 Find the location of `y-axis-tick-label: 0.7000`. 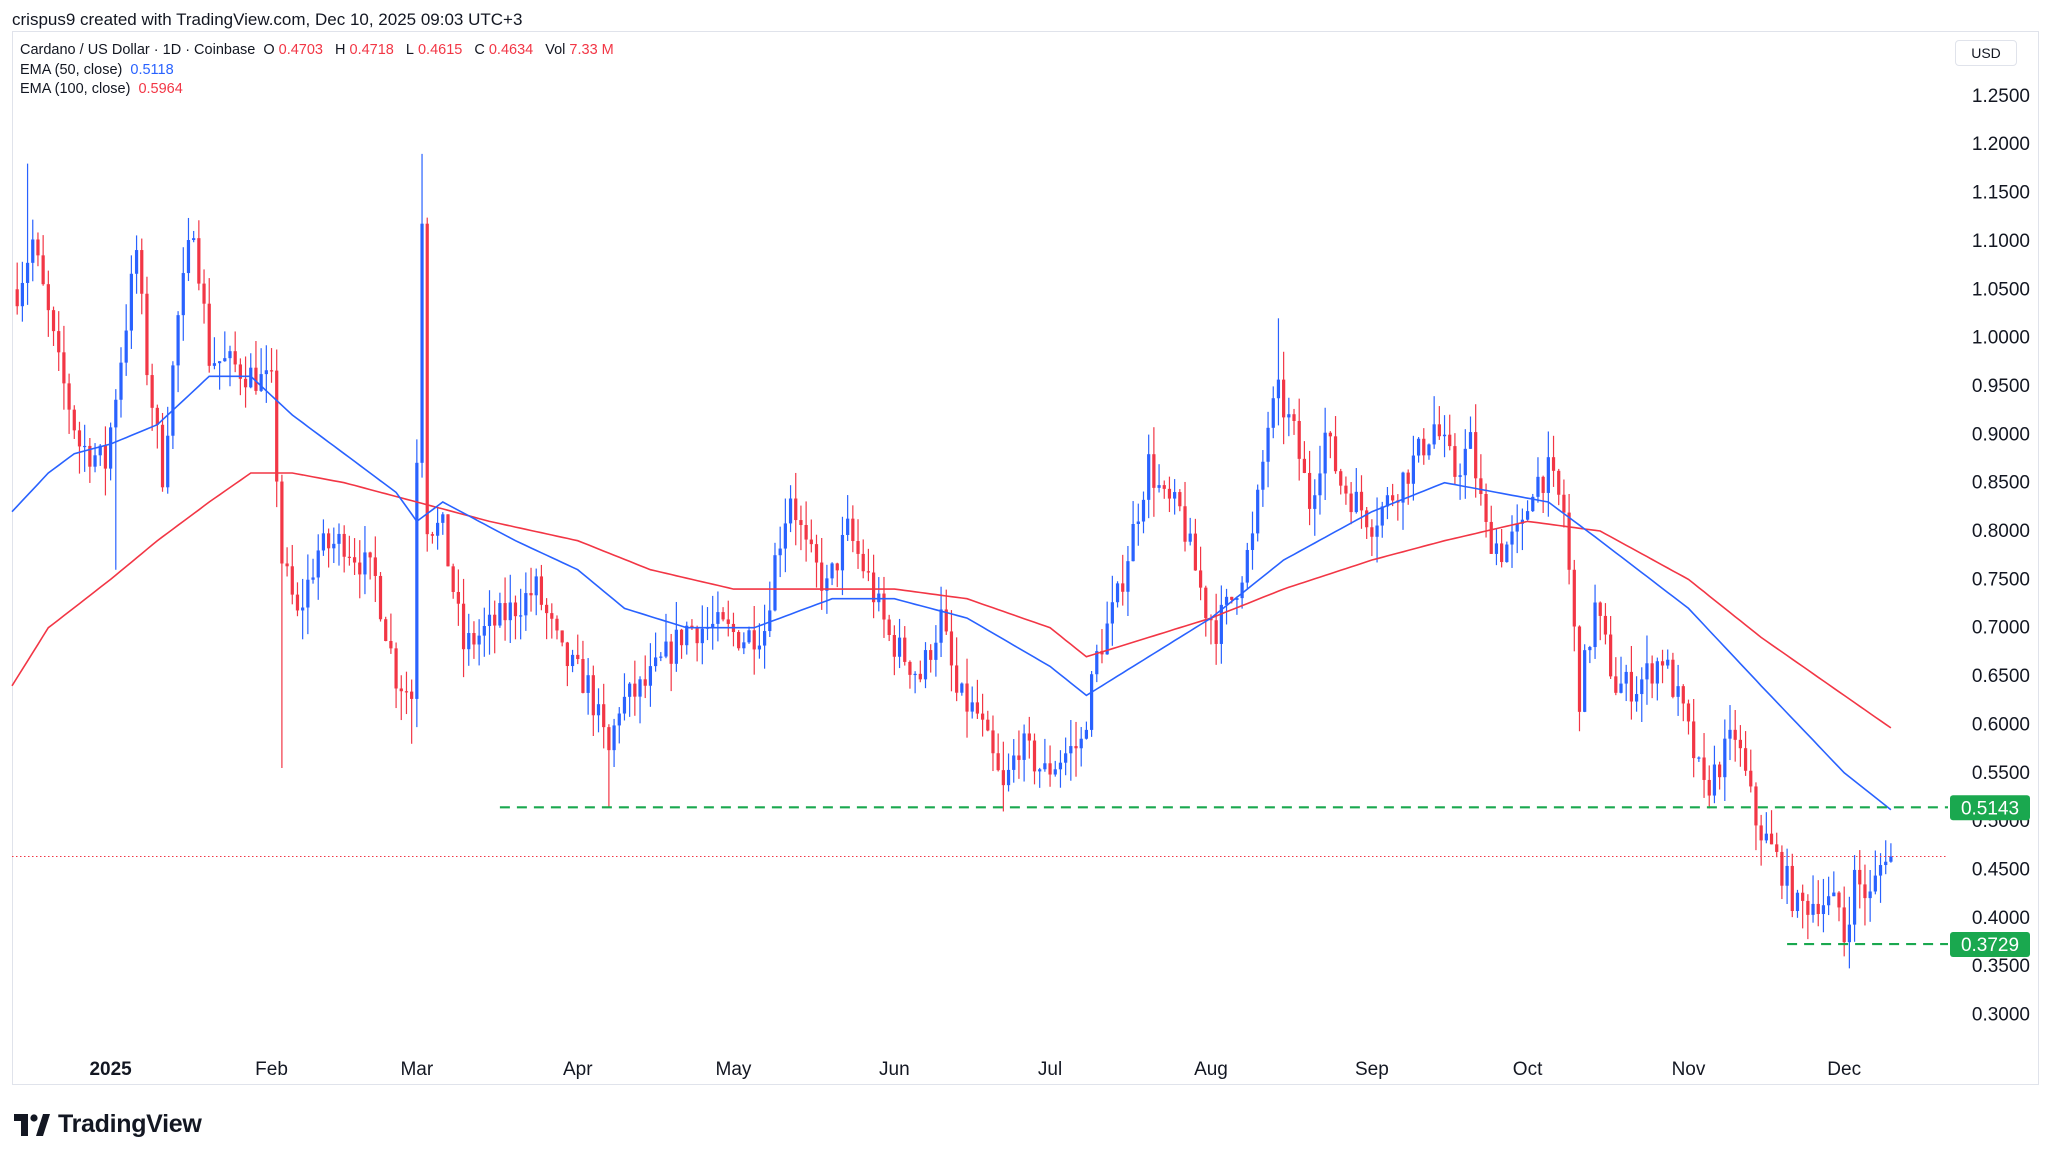

y-axis-tick-label: 0.7000 is located at coordinates (2001, 628).